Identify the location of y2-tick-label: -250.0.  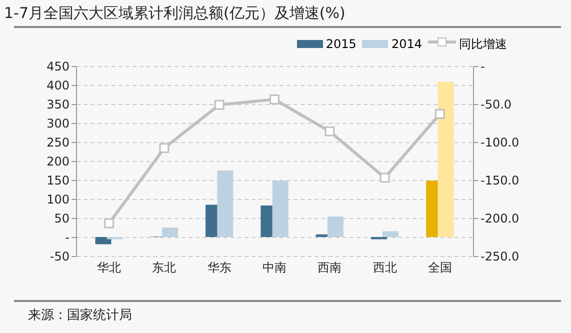
(500, 257).